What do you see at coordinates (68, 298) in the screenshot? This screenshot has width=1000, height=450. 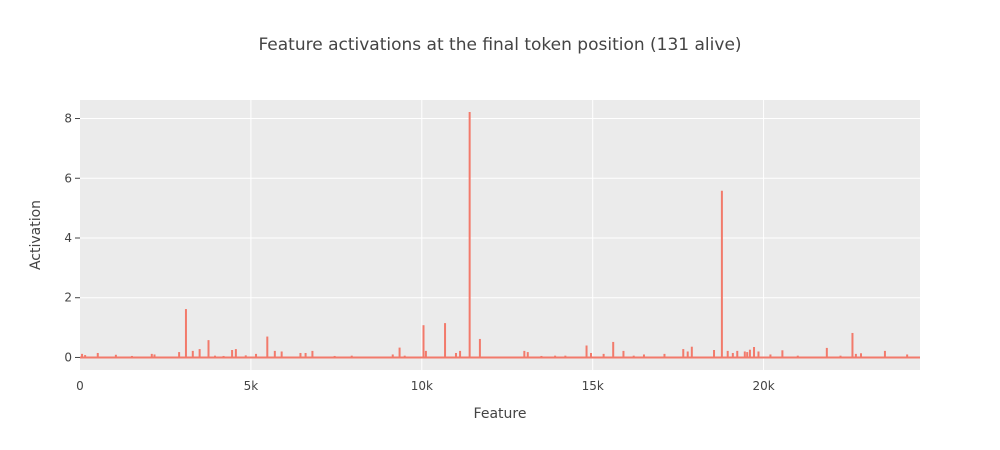 I see `y-tick-label: 2` at bounding box center [68, 298].